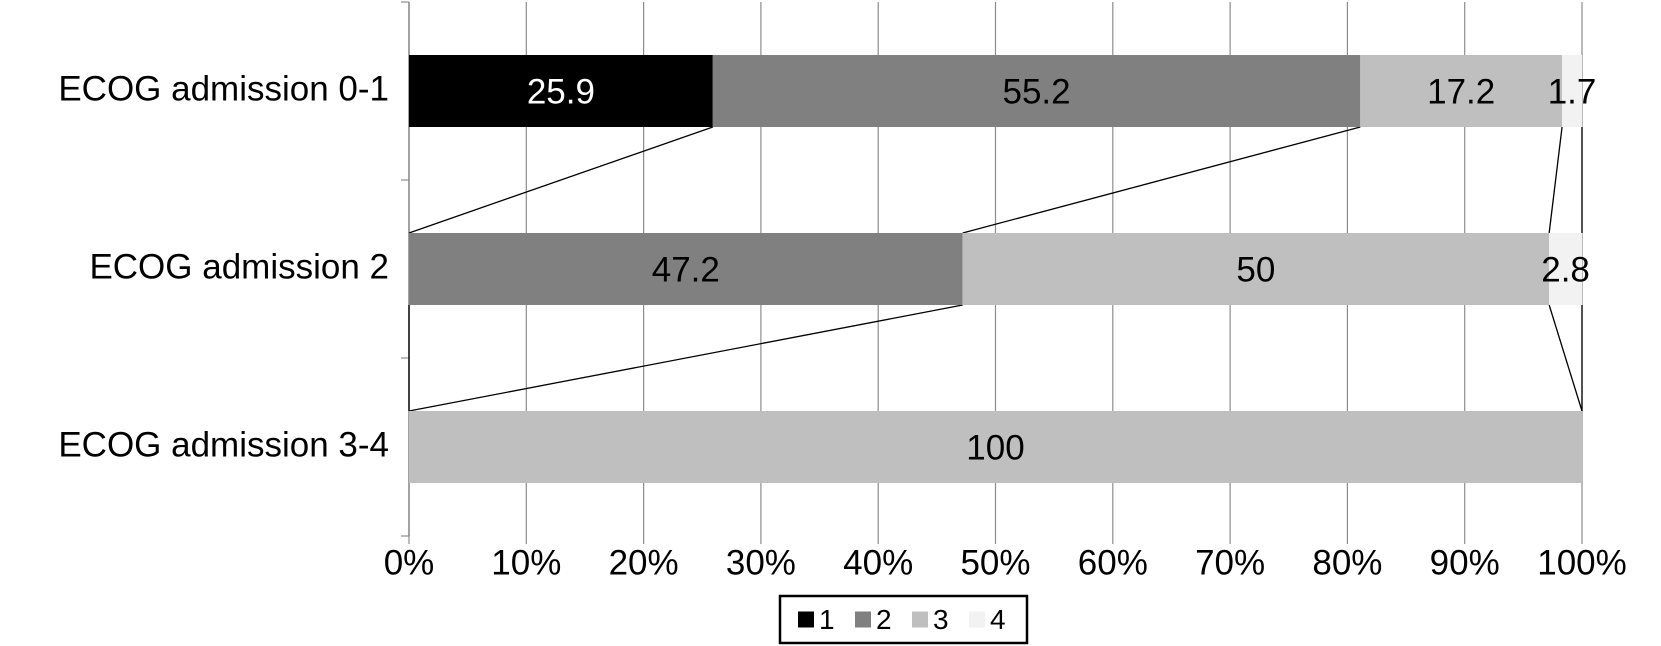 This screenshot has width=1661, height=646. I want to click on y-tick-label: ECOG admission 2, so click(239, 266).